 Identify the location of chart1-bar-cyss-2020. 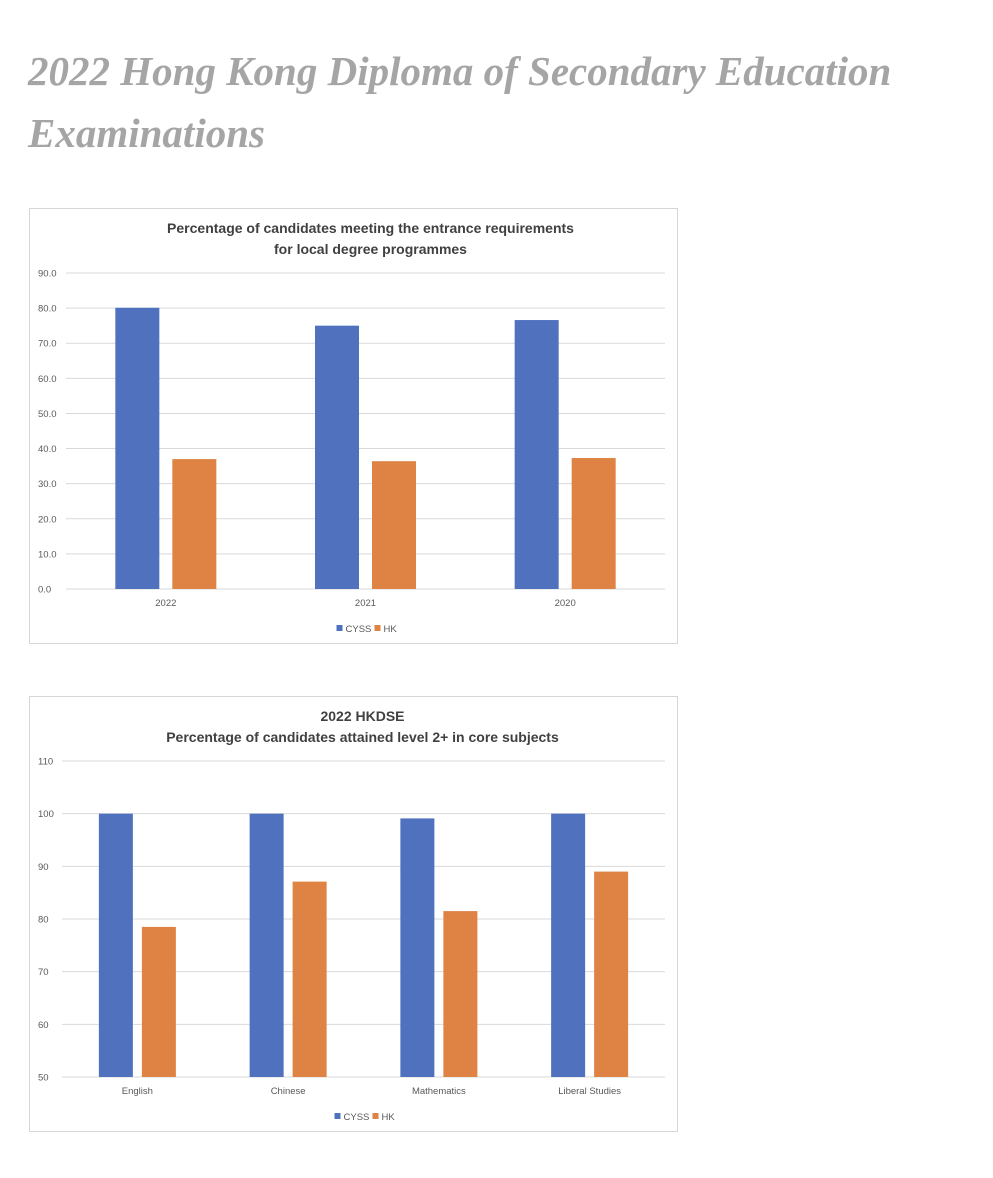
(536, 454).